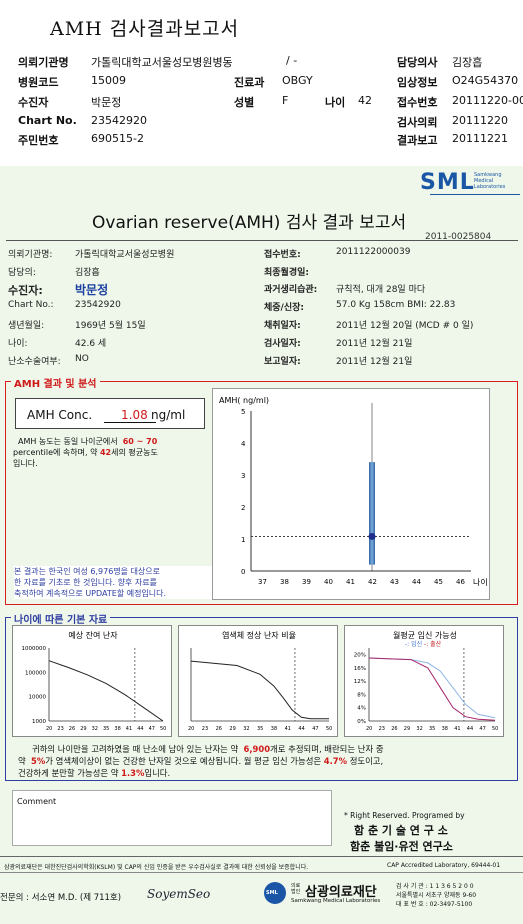  I want to click on small-chart-y-tick: 1000000, so click(34, 649).